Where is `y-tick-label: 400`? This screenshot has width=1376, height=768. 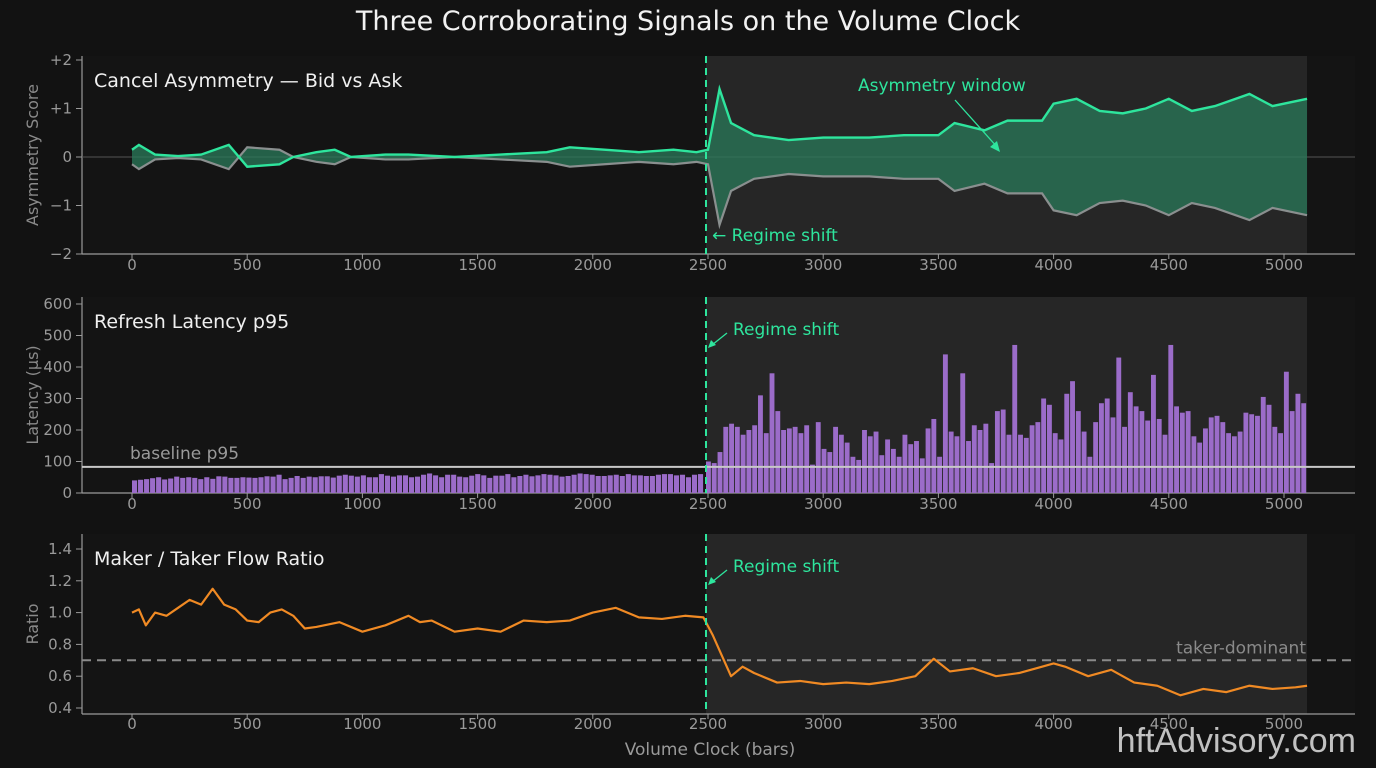 y-tick-label: 400 is located at coordinates (57, 367).